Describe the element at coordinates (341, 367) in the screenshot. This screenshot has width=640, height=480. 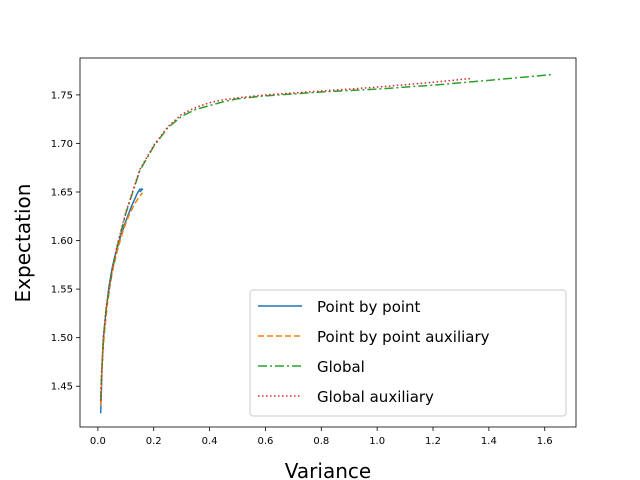
I see `legend-label: Global` at that location.